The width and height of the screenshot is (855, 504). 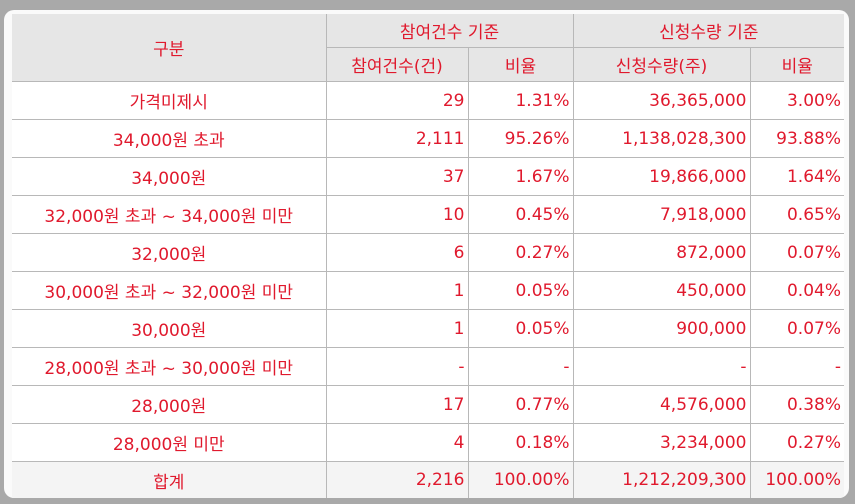 What do you see at coordinates (169, 290) in the screenshot?
I see `cell-category: 30,000원 초과 ~ 32,000원 미만` at bounding box center [169, 290].